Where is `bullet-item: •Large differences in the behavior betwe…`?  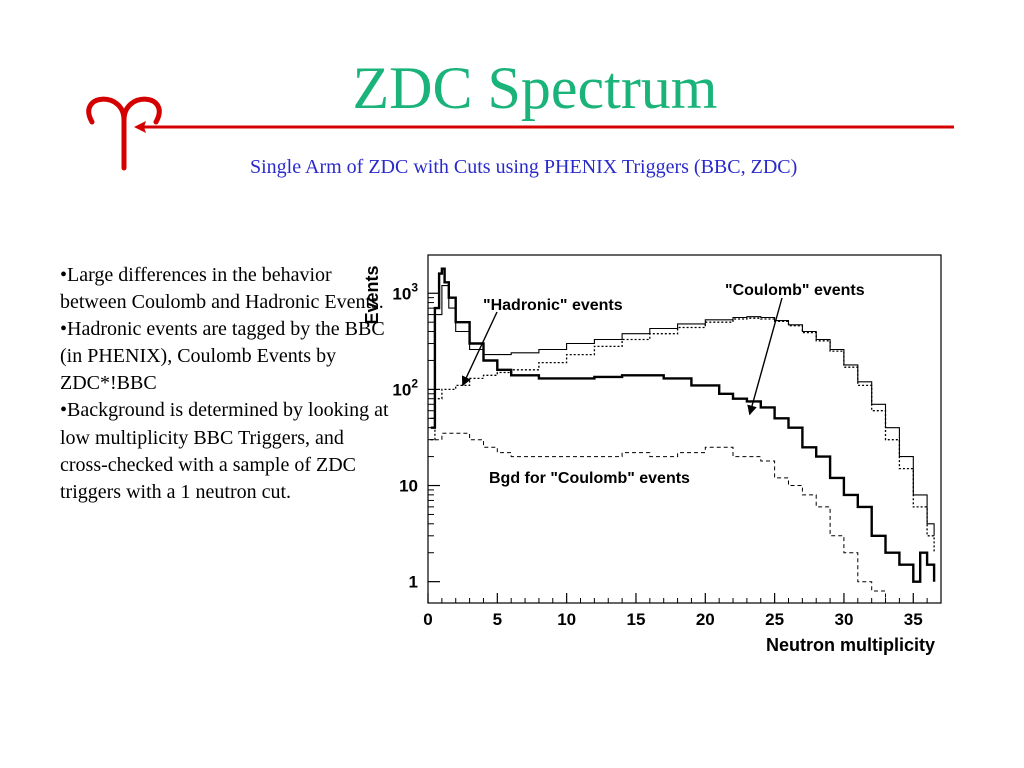
bullet-item: •Large differences in the behavior betwe… is located at coordinates (222, 289).